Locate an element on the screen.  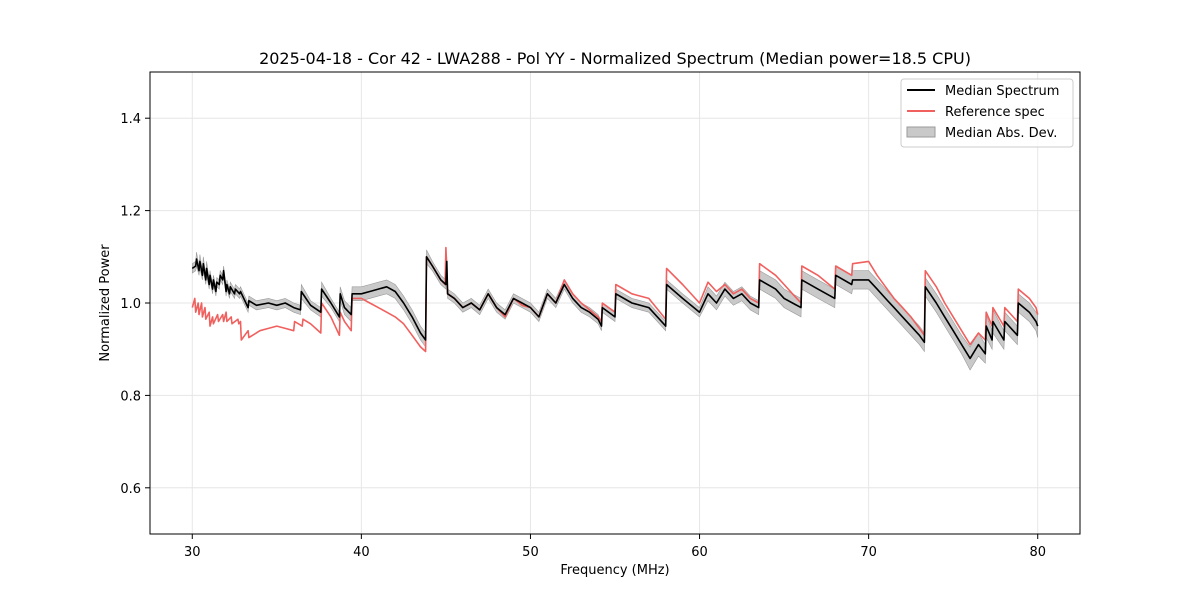
y-tick-label: 1.0 is located at coordinates (130, 304).